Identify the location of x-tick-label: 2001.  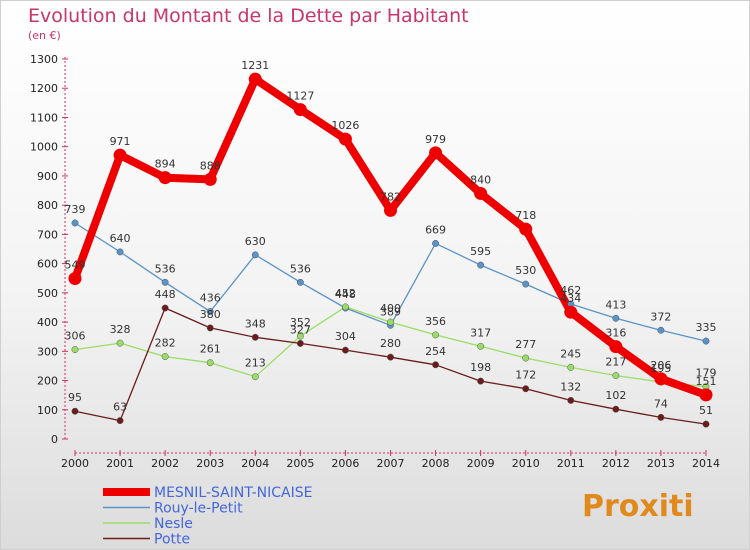
(120, 463).